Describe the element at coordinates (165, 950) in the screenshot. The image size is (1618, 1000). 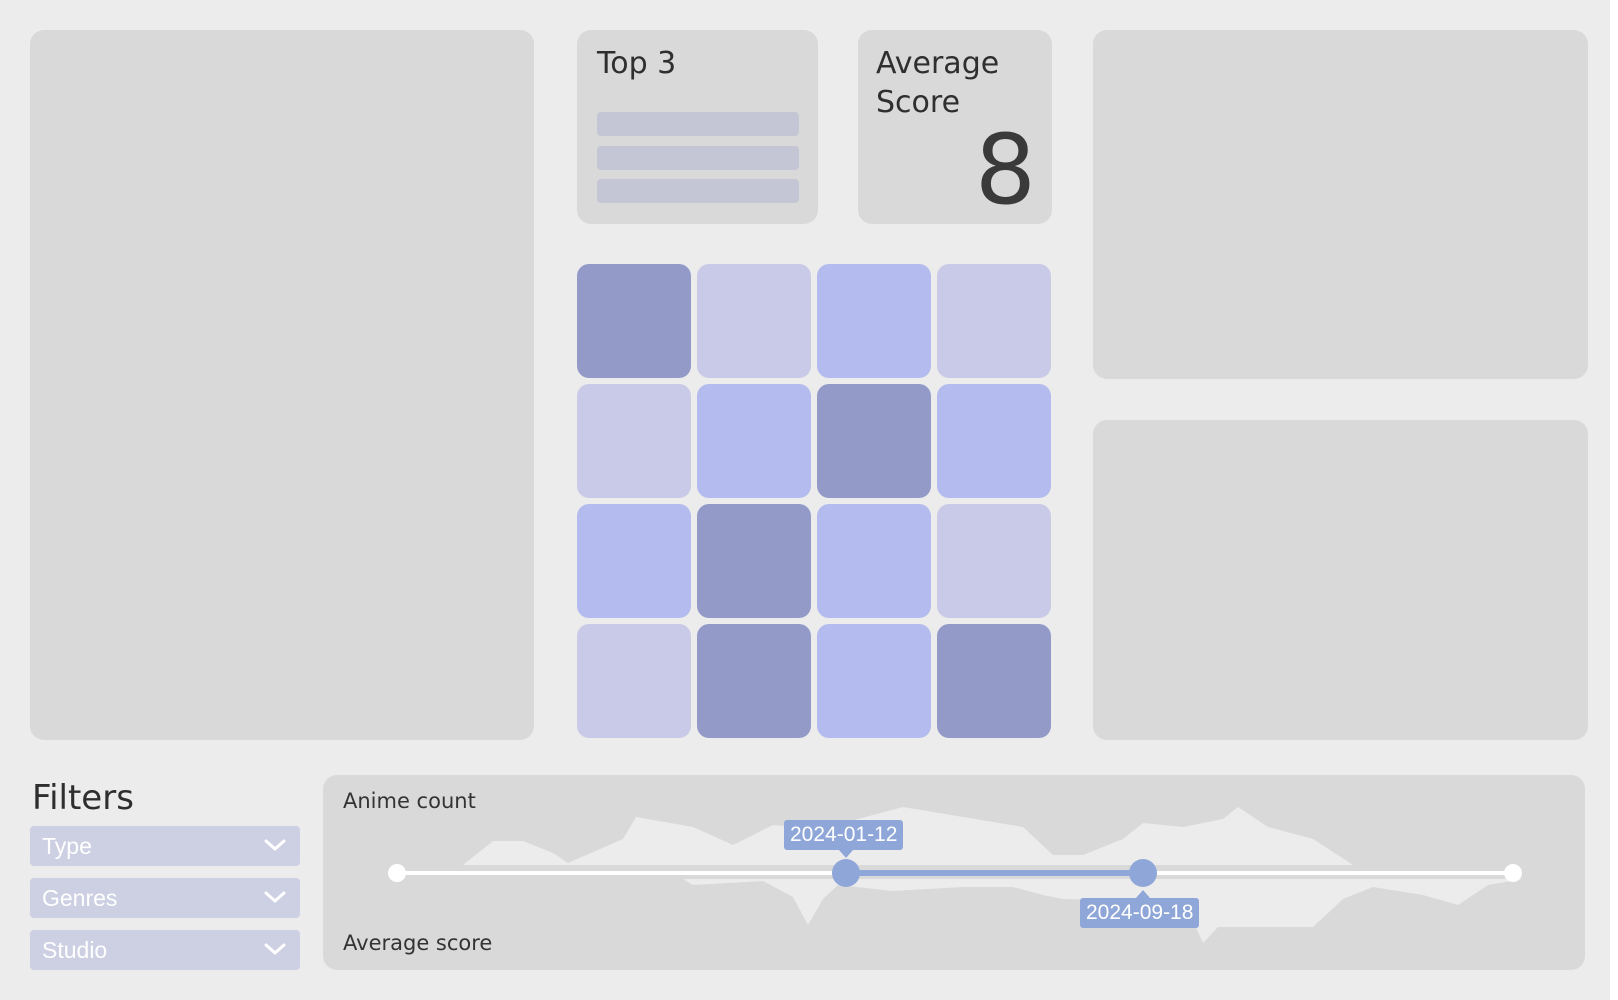
I see `studio-dropdown: Studio` at that location.